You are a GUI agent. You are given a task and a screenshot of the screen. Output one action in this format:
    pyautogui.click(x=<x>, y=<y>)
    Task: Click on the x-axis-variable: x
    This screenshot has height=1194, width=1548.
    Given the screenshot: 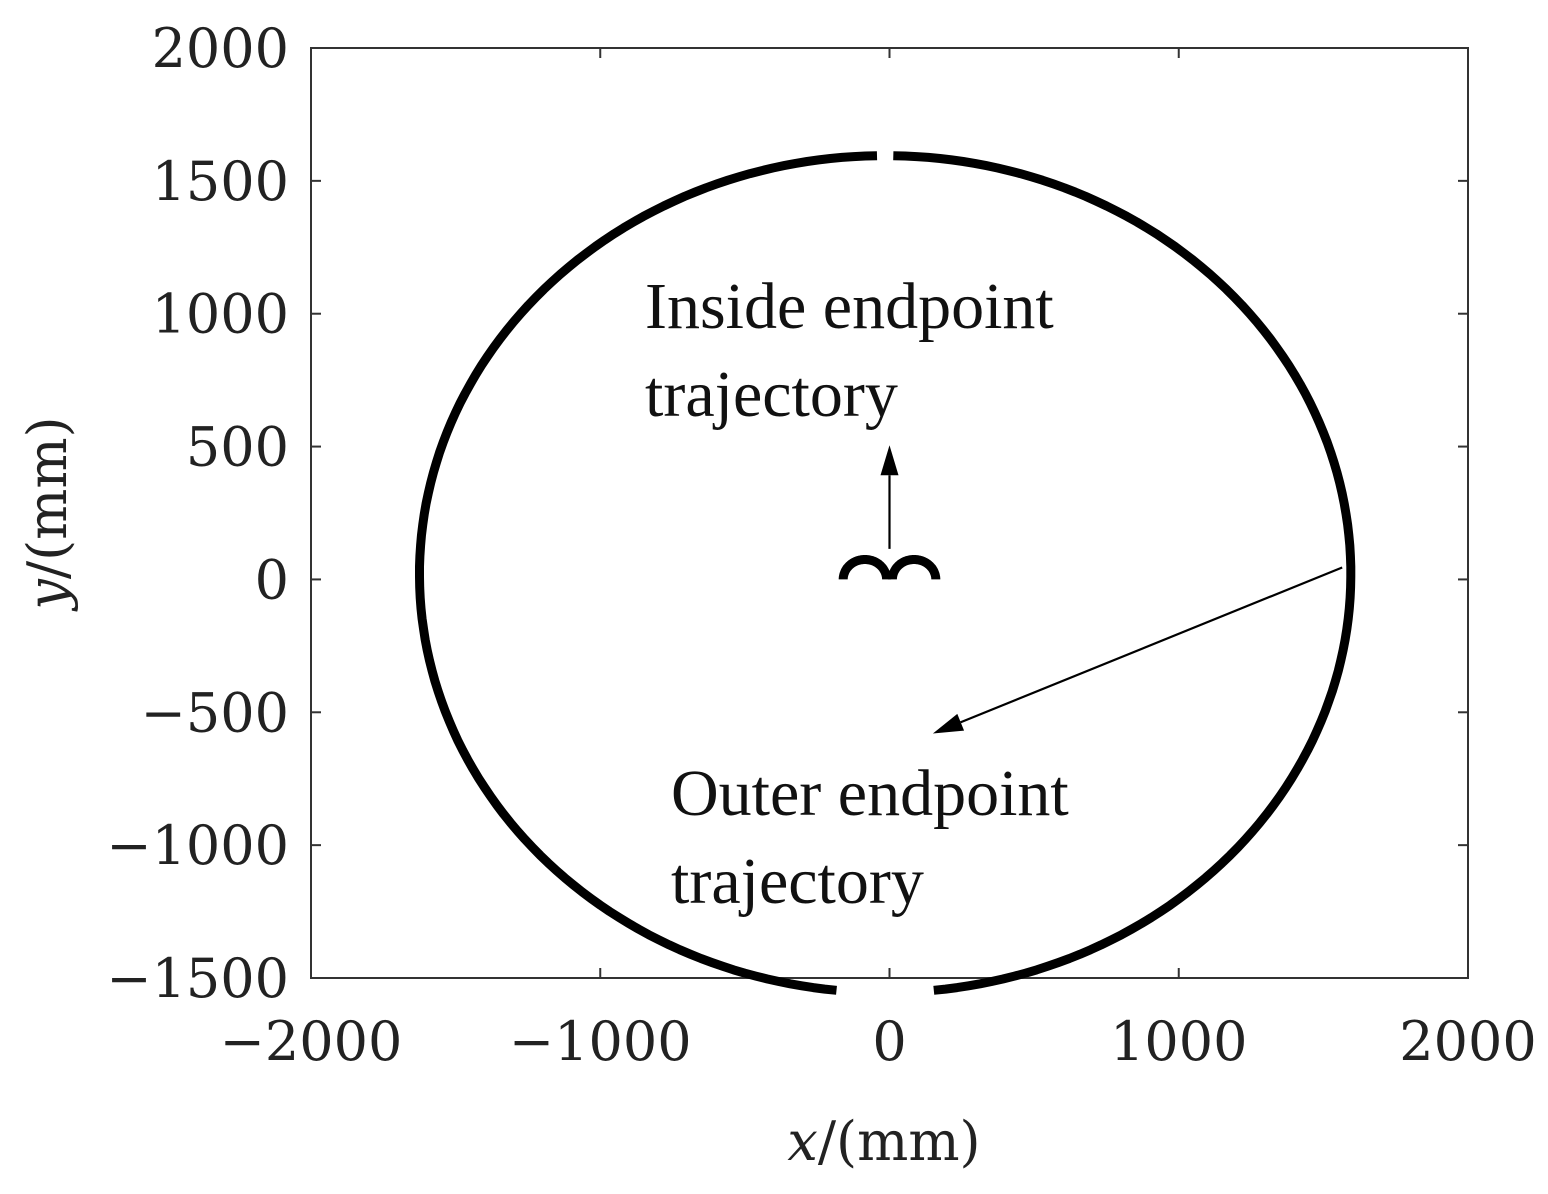 What is the action you would take?
    pyautogui.click(x=802, y=1141)
    